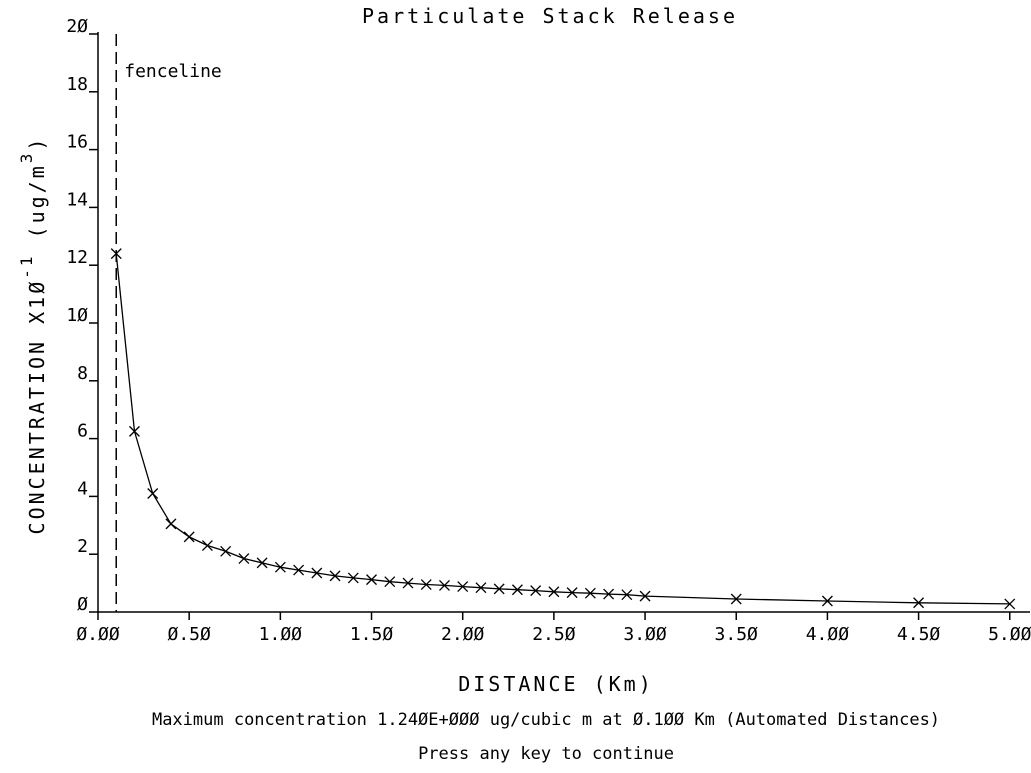  What do you see at coordinates (77, 142) in the screenshot?
I see `y-tick-label: 16` at bounding box center [77, 142].